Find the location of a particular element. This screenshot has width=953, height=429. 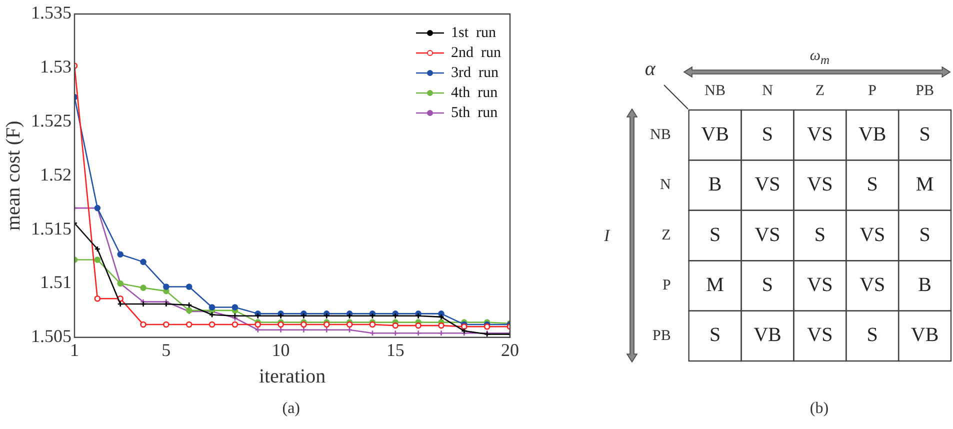

y-tick-label: NB is located at coordinates (660, 135).